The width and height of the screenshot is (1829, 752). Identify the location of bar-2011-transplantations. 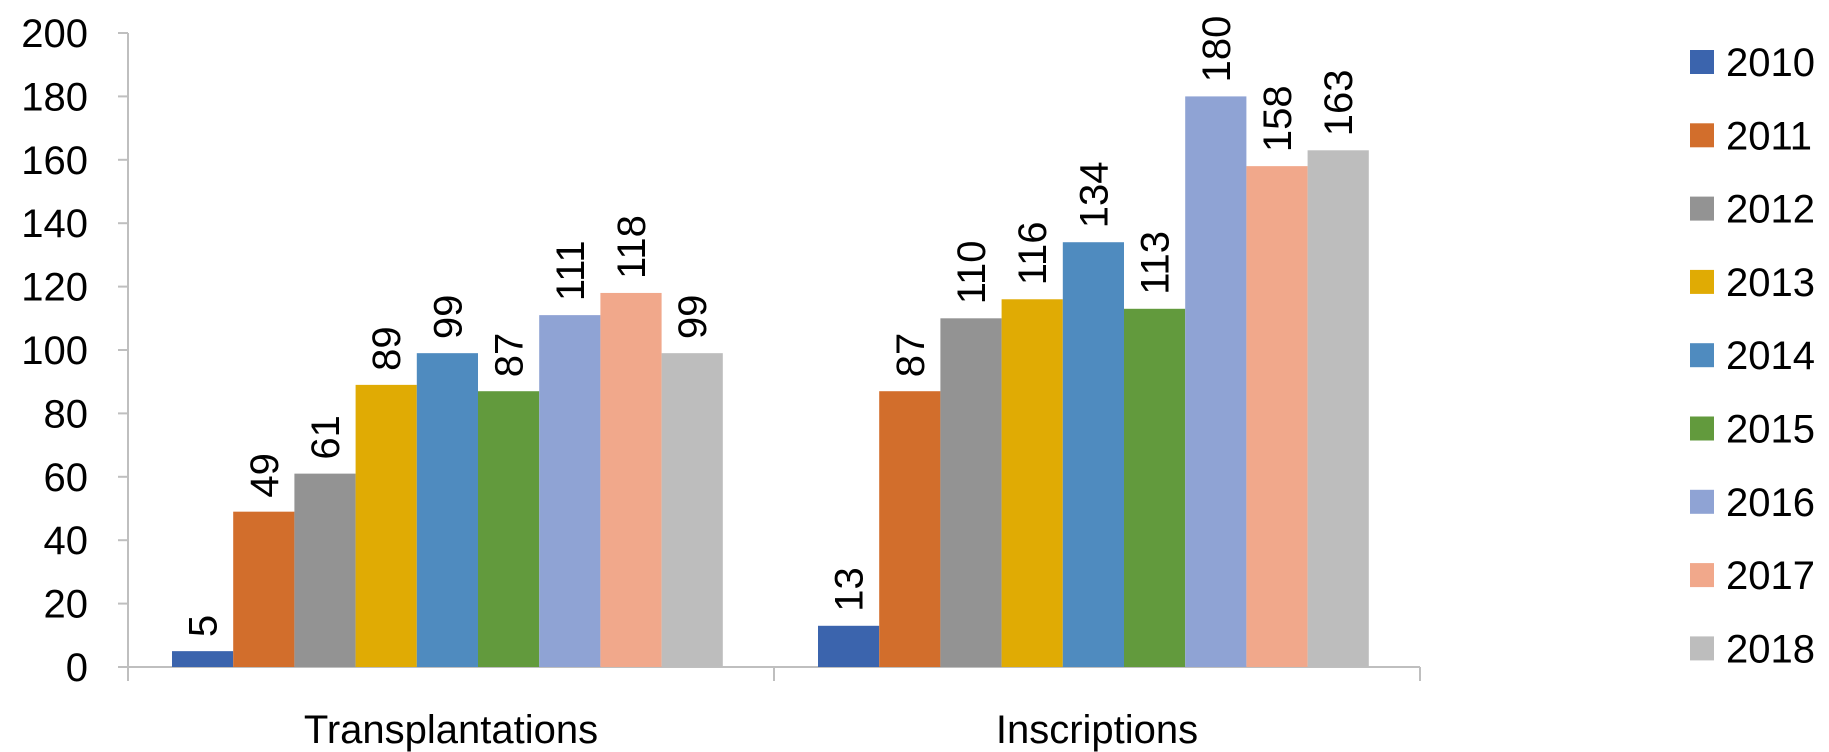
(264, 589).